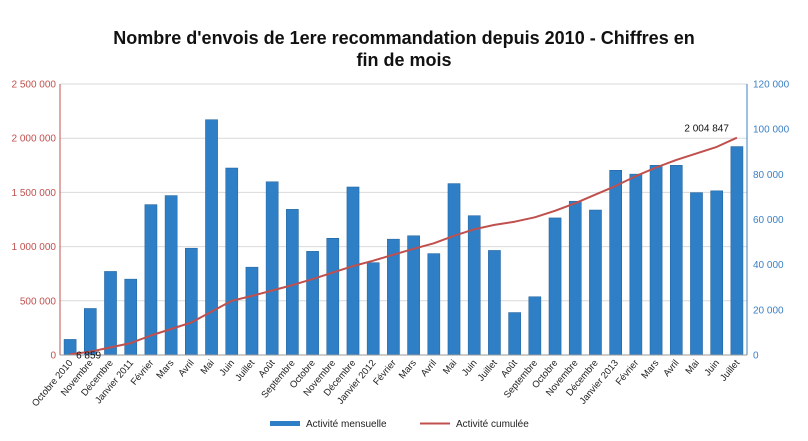  I want to click on y-right-tick-labels: 0 20 000 40 000 60 000 80 000 100 000 120 000, so click(771, 221).